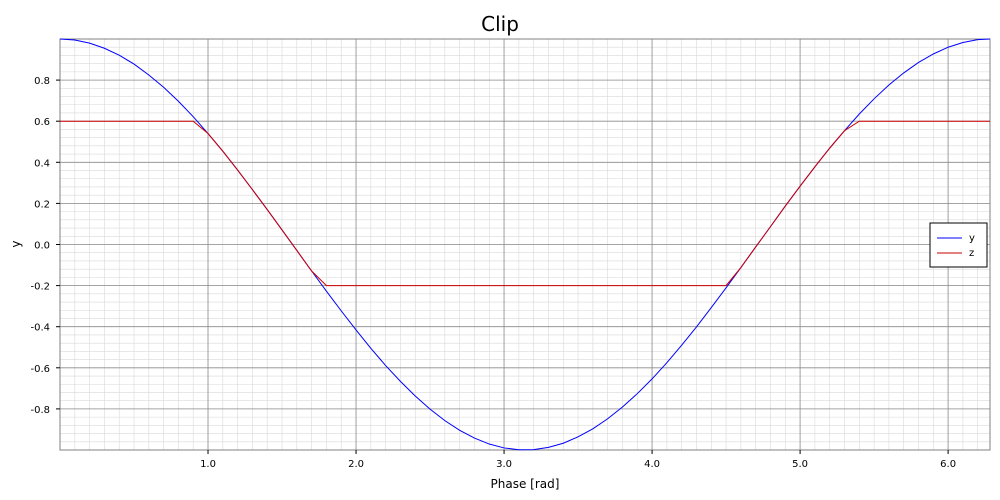 This screenshot has height=500, width=1000. Describe the element at coordinates (500, 24) in the screenshot. I see `chart-title: Clip` at that location.